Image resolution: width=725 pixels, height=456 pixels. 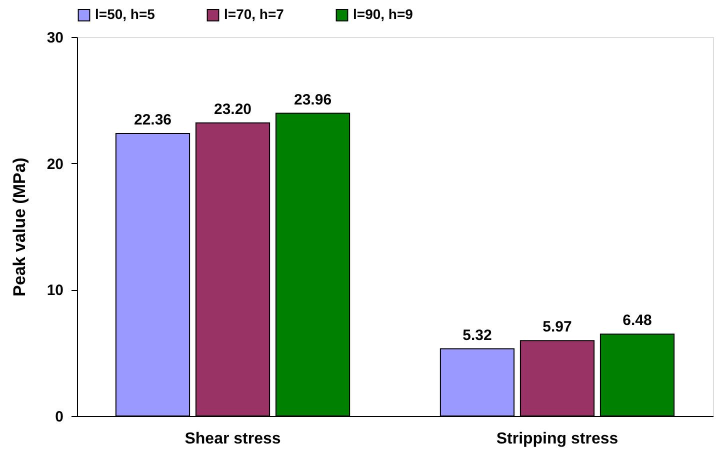 What do you see at coordinates (383, 14) in the screenshot?
I see `legend-label: l=90, h=9` at bounding box center [383, 14].